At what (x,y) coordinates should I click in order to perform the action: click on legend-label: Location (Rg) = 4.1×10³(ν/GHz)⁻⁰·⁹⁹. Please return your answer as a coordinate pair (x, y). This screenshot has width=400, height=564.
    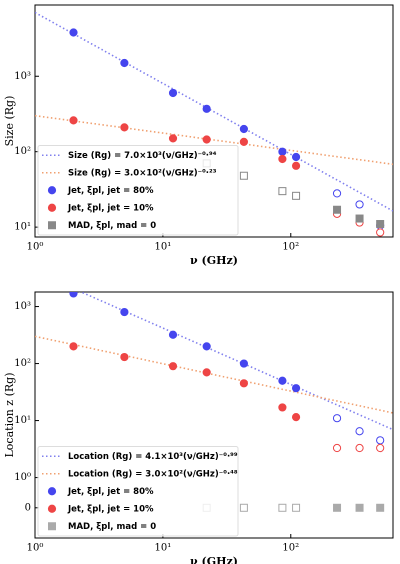
    Looking at the image, I should click on (153, 457).